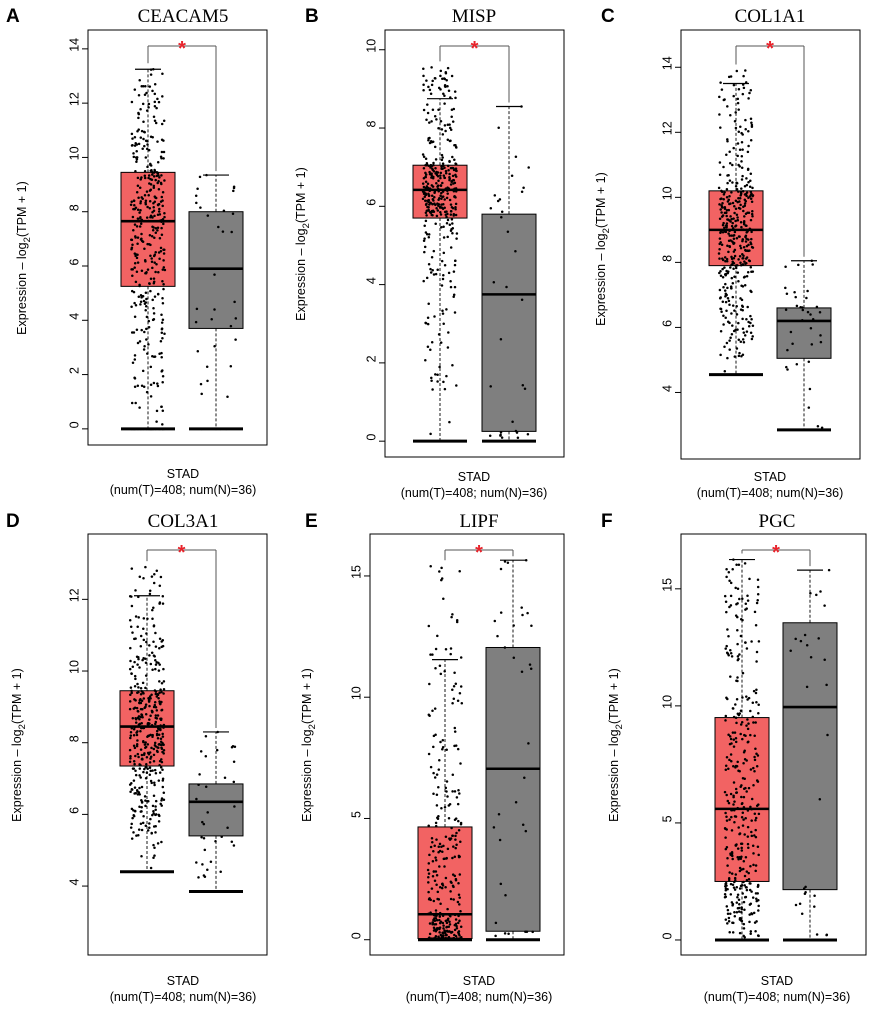  I want to click on y-tick-label: 14, so click(668, 63).